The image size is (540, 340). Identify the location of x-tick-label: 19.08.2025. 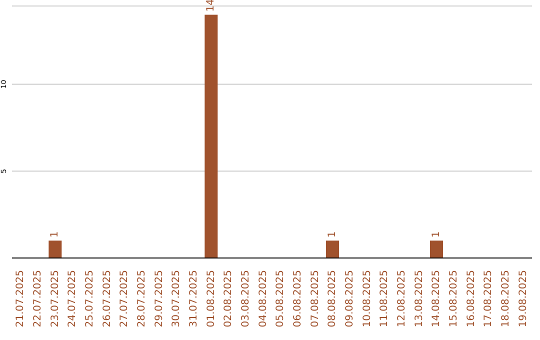
(523, 299).